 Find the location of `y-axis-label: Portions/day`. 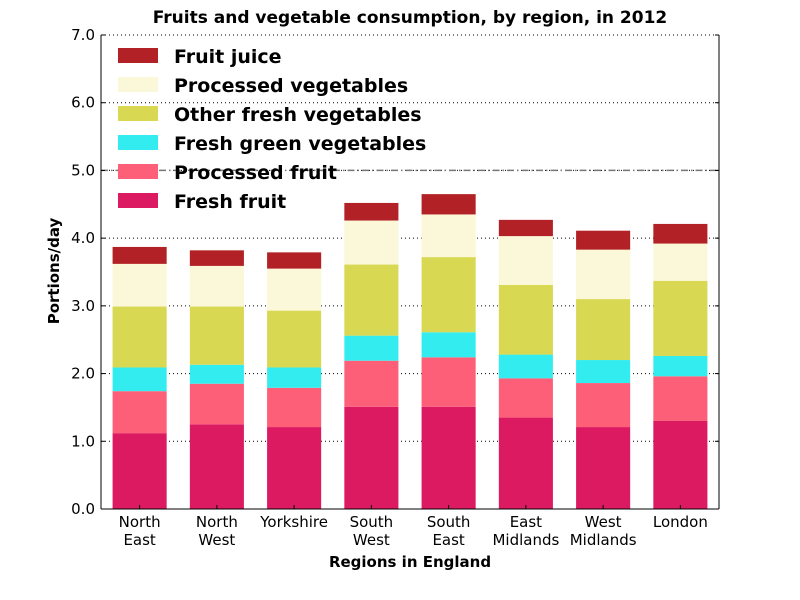

y-axis-label: Portions/day is located at coordinates (54, 270).